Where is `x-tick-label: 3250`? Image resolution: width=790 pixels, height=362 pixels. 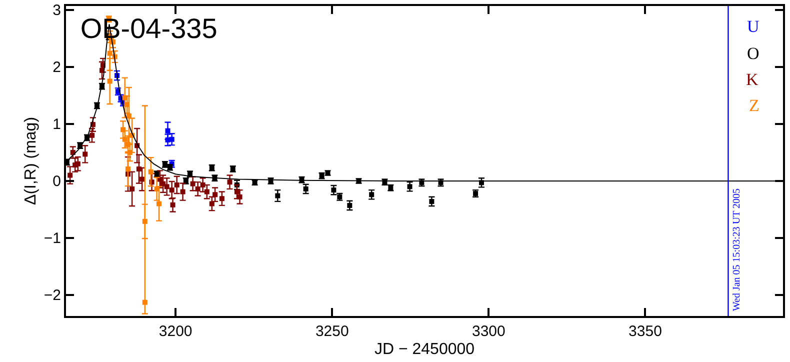
x-tick-label: 3250 is located at coordinates (332, 331).